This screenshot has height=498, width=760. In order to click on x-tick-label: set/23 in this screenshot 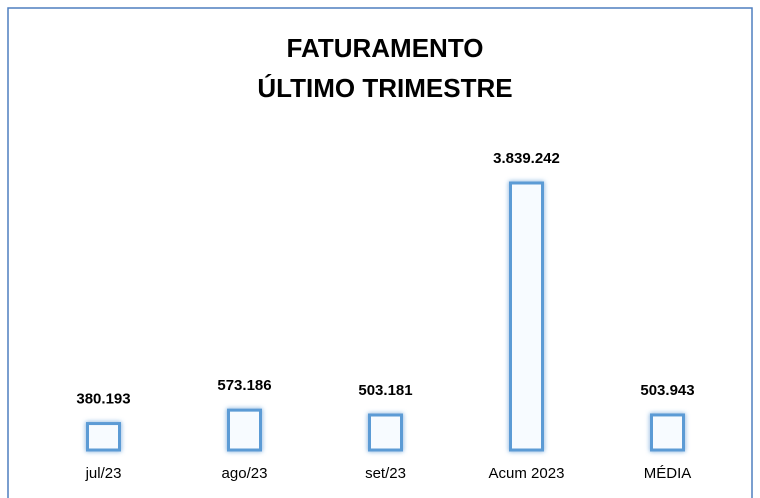, I will do `click(385, 473)`.